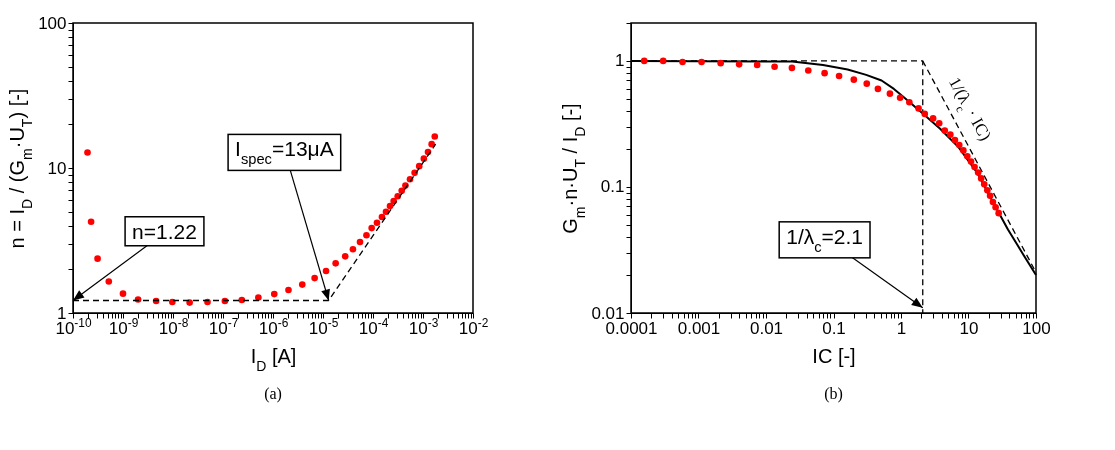 The height and width of the screenshot is (450, 1115). What do you see at coordinates (423, 326) in the screenshot?
I see `x-tick-label: 10$^{-3}$` at bounding box center [423, 326].